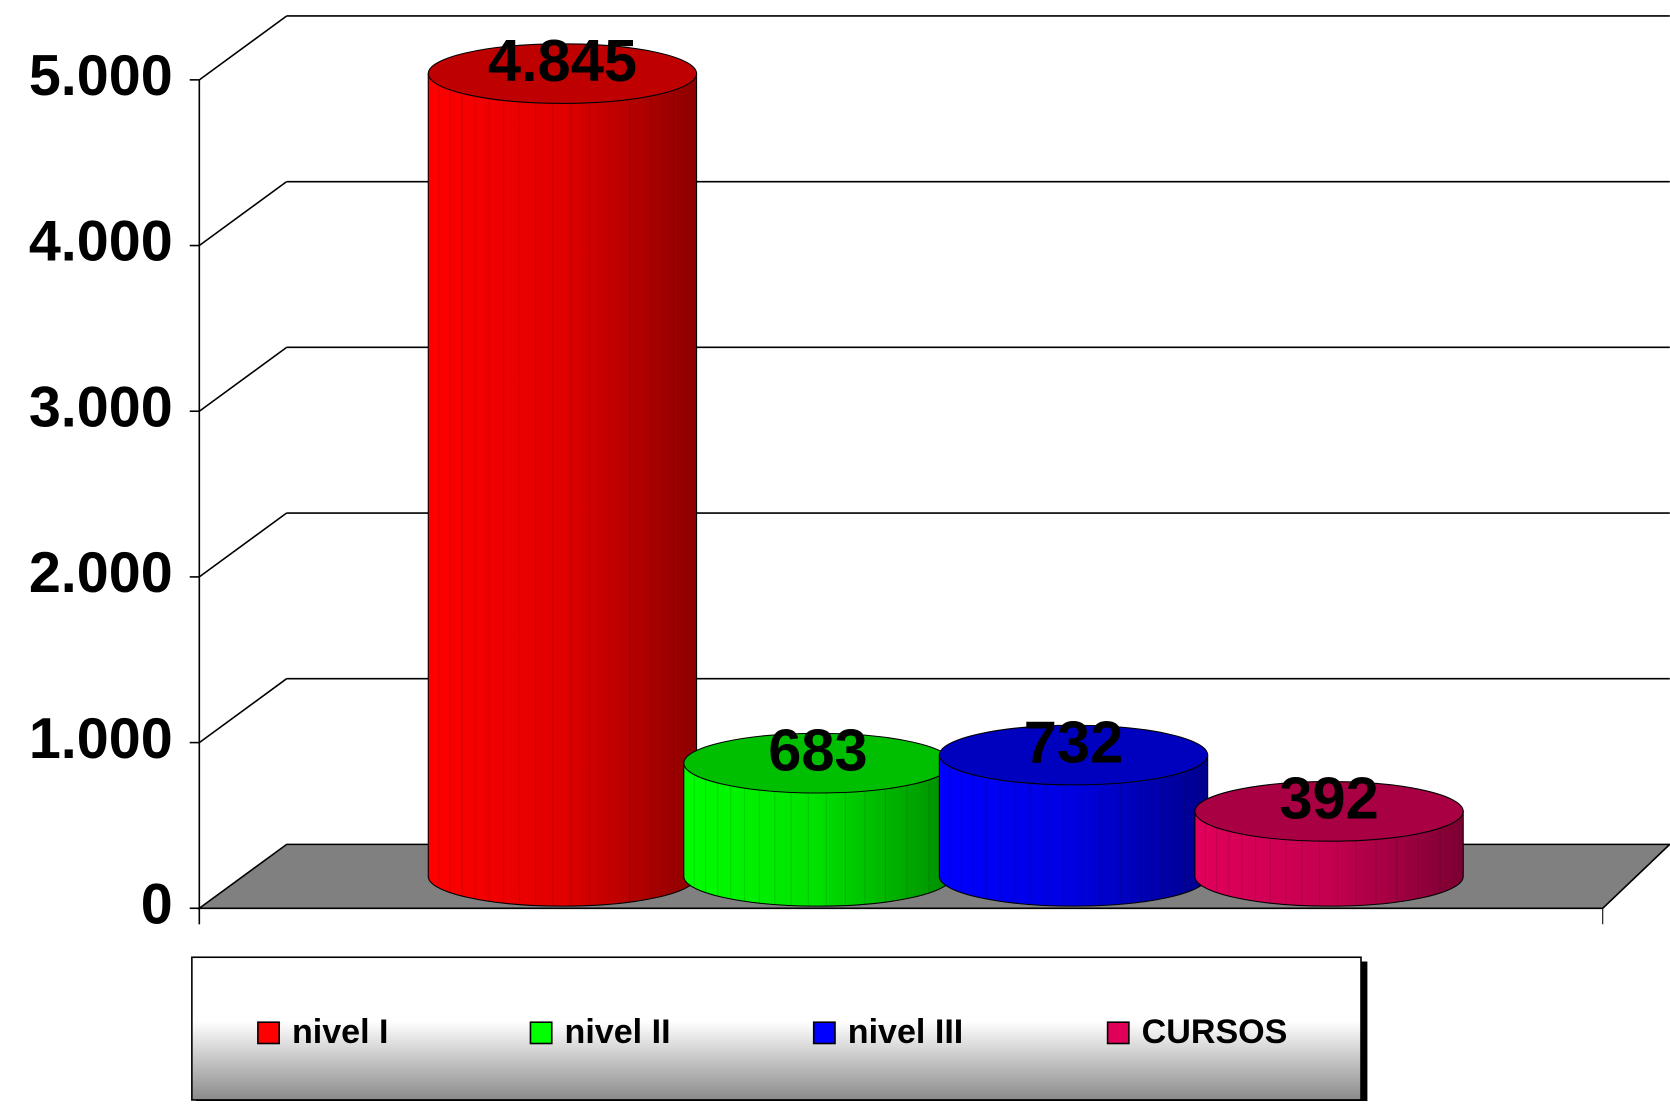 The width and height of the screenshot is (1670, 1106). I want to click on y-tick-label: 3.000, so click(101, 407).